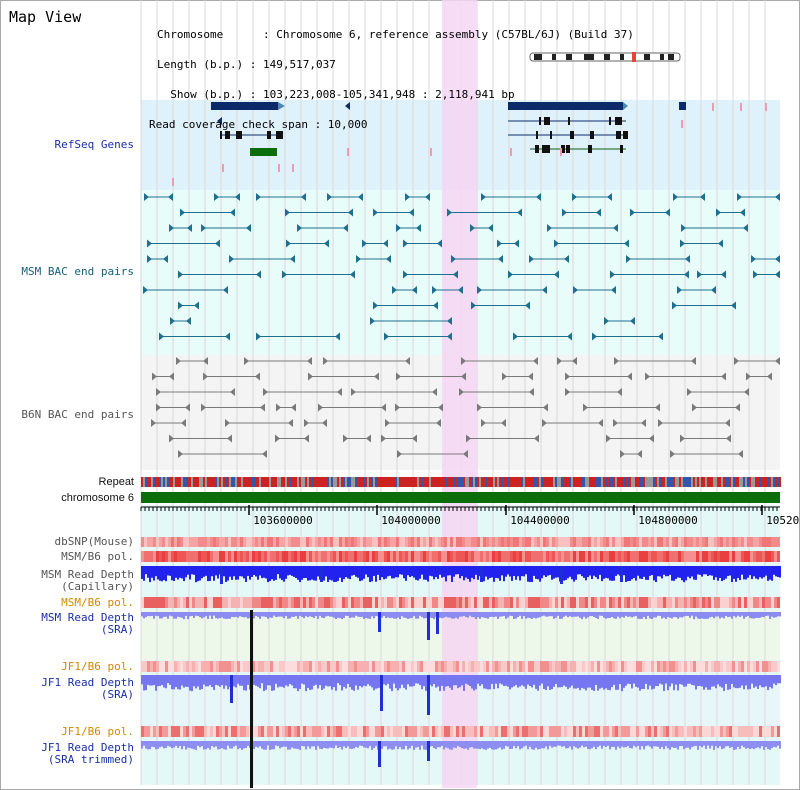  I want to click on gene-strand-arrow, so click(281, 106).